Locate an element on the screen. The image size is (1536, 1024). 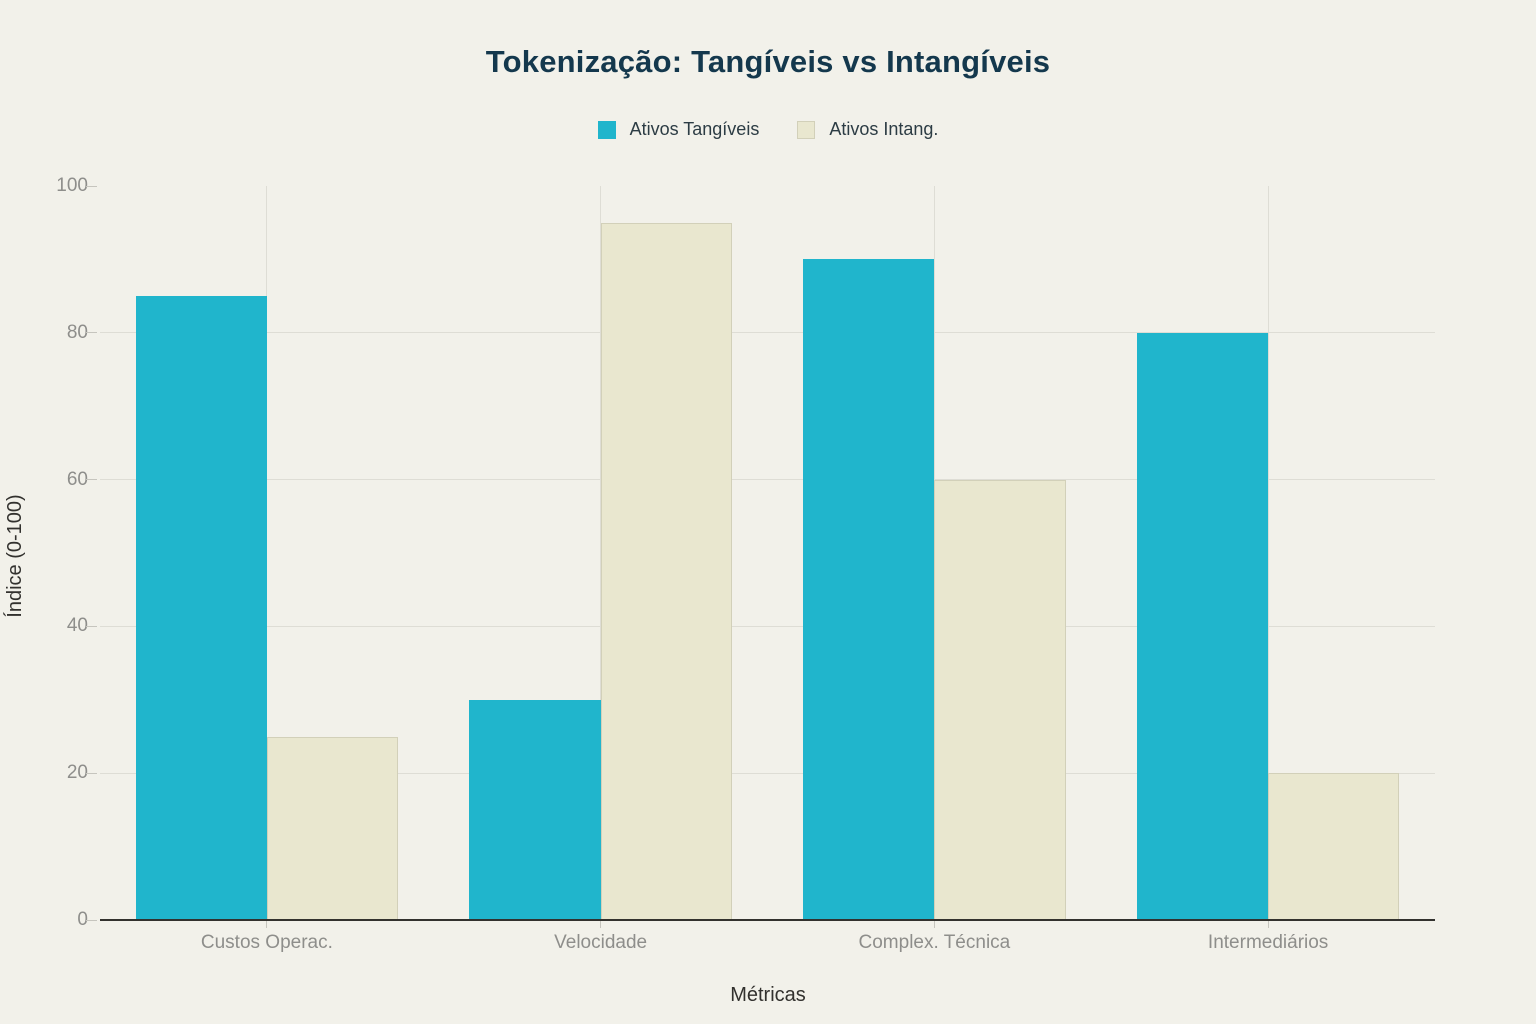
y-tick-label: 100 is located at coordinates (72, 185).